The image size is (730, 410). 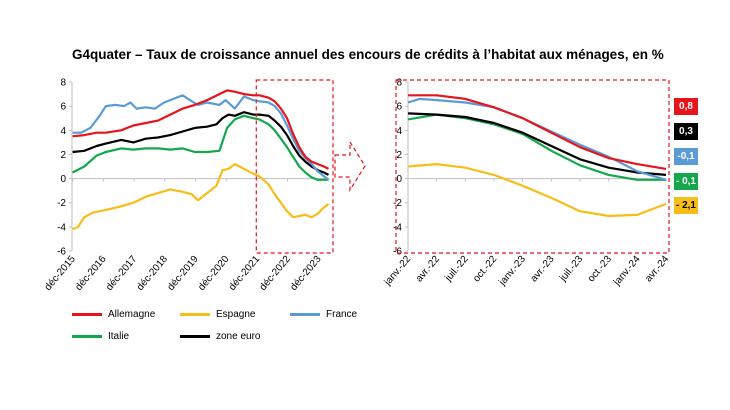 I want to click on left-x-tick-label: déc-2019, so click(x=184, y=273).